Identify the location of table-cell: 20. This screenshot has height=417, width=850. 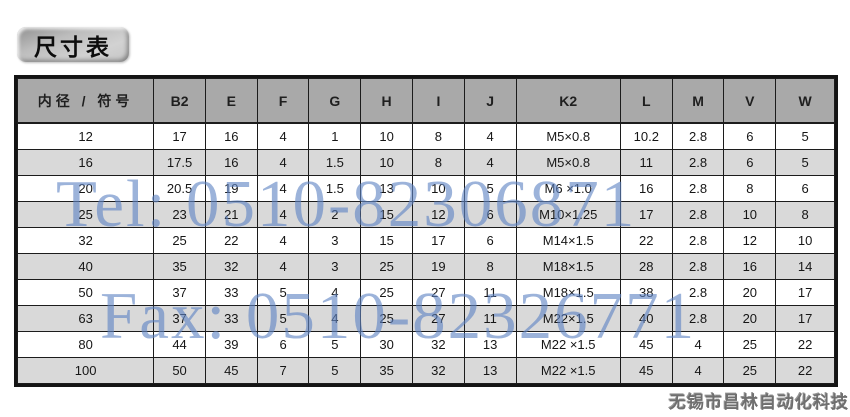
(750, 318).